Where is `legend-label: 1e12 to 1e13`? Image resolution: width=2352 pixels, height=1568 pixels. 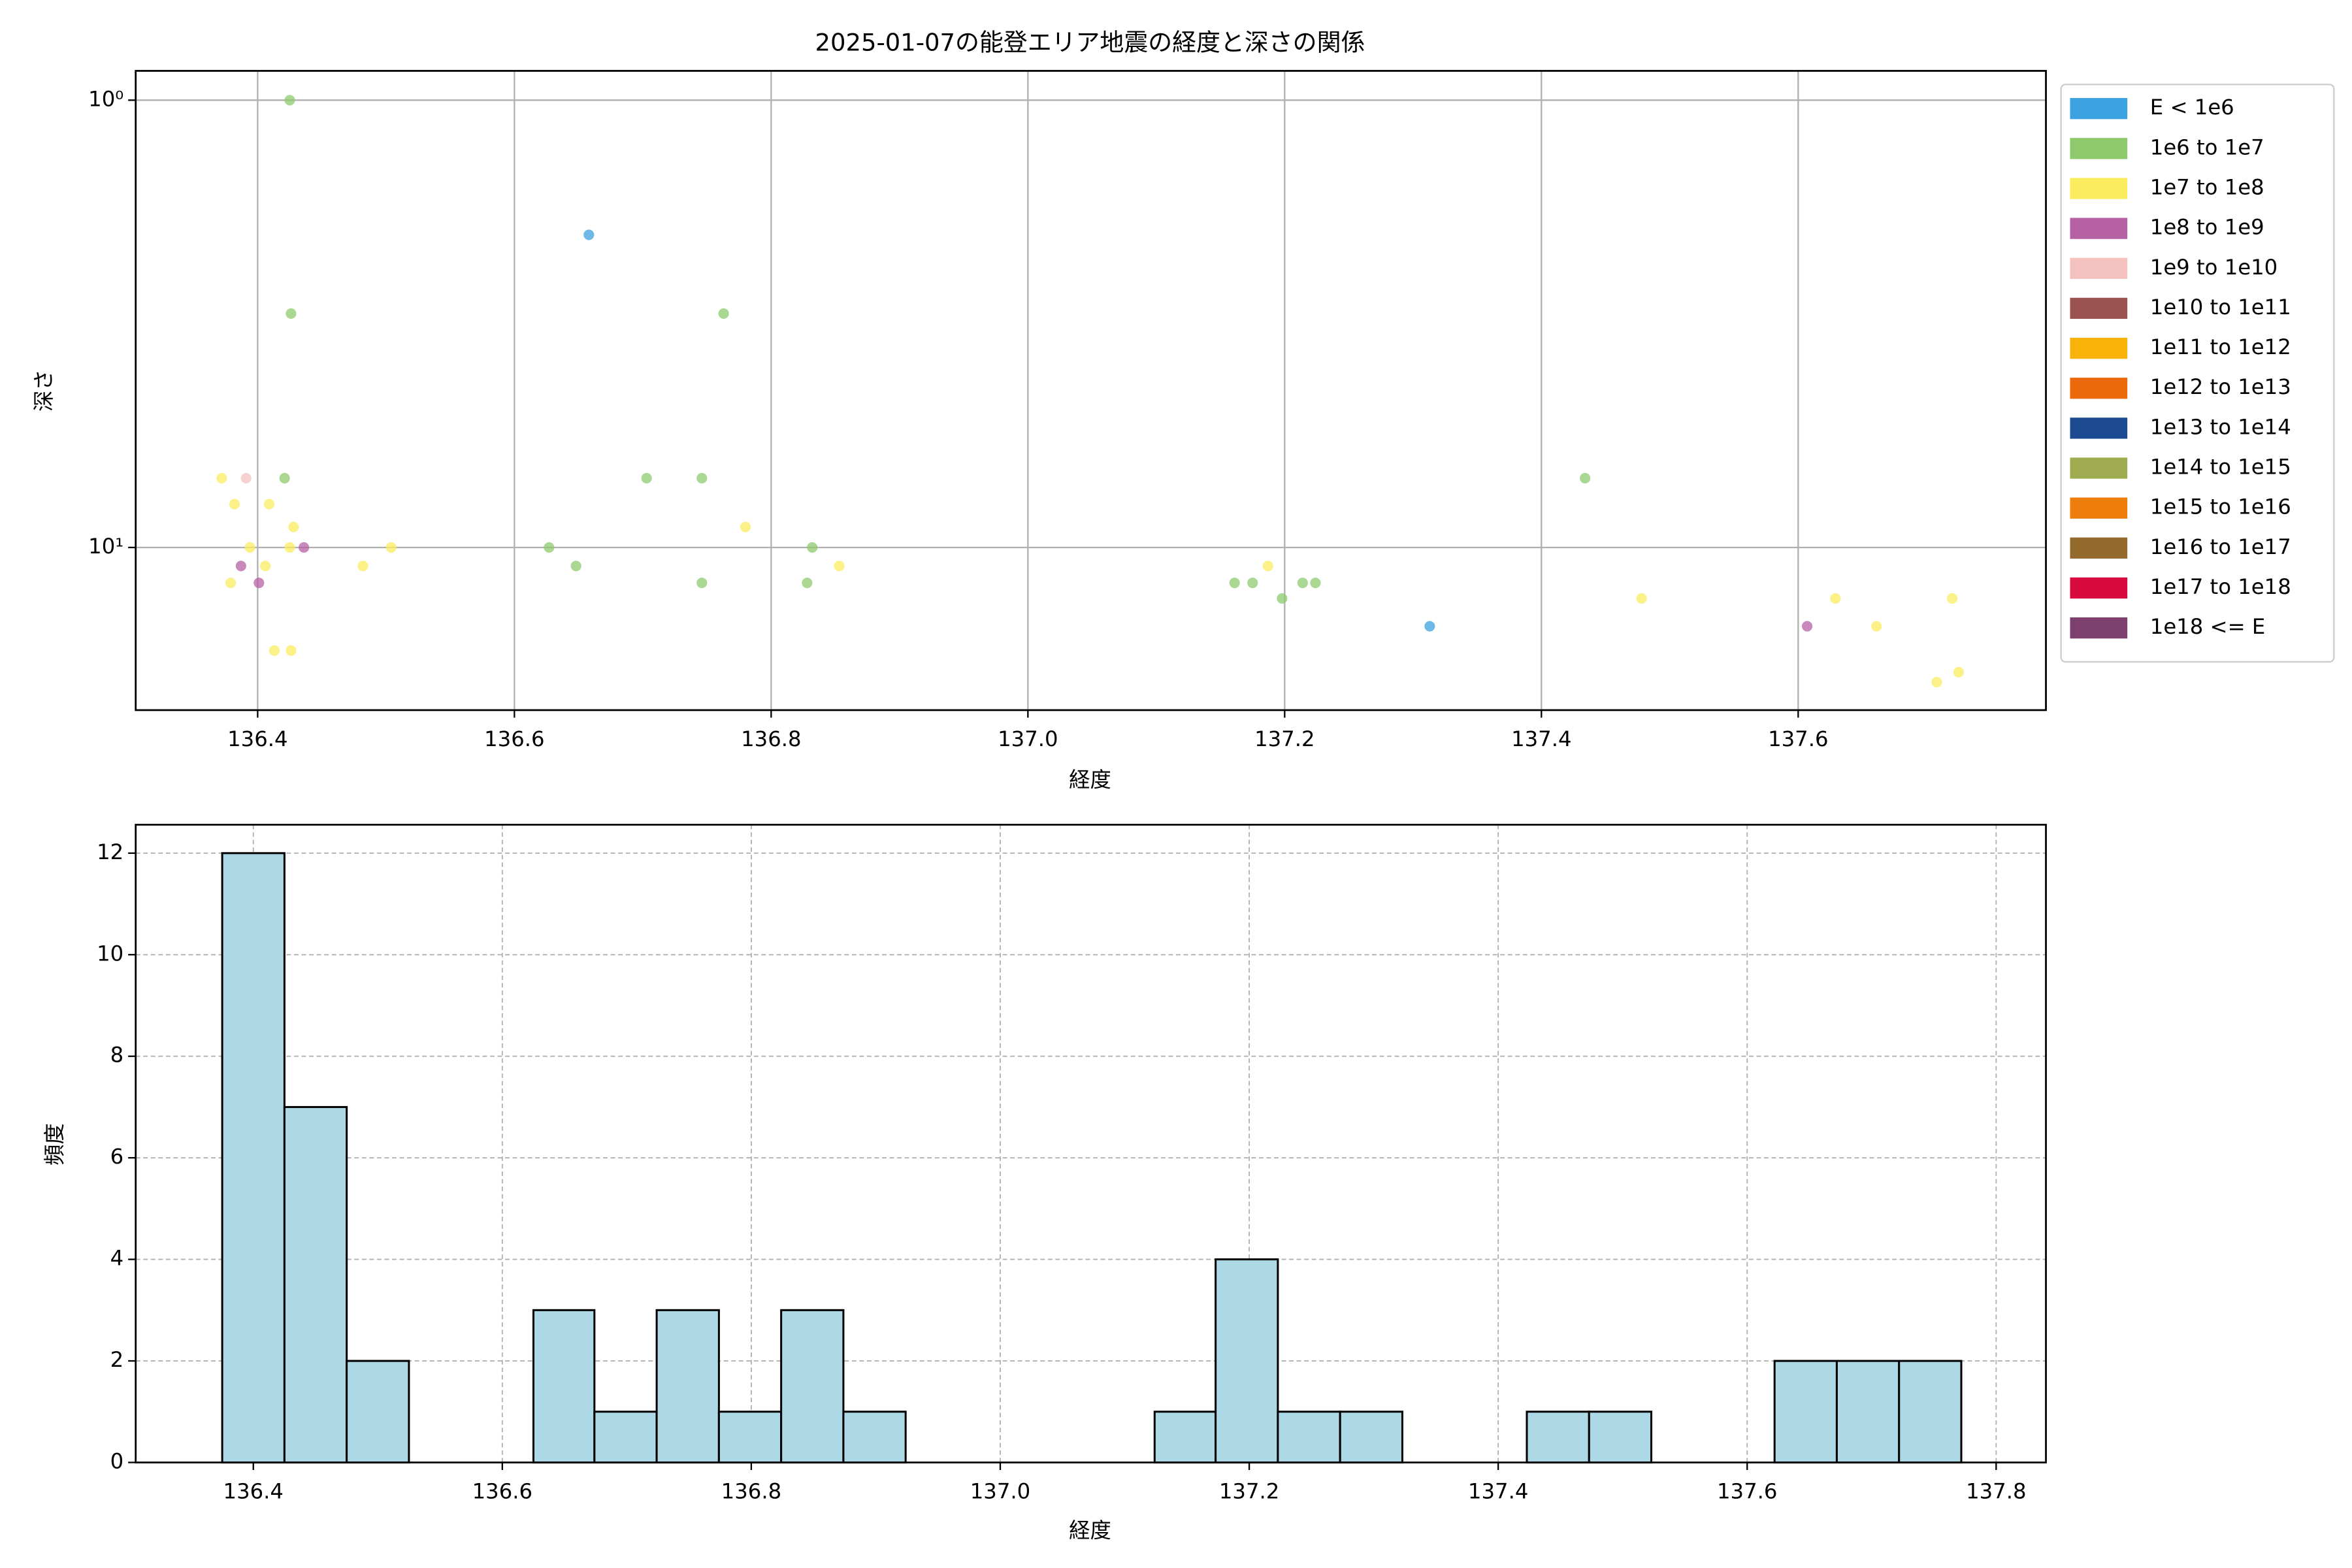 legend-label: 1e12 to 1e13 is located at coordinates (2220, 386).